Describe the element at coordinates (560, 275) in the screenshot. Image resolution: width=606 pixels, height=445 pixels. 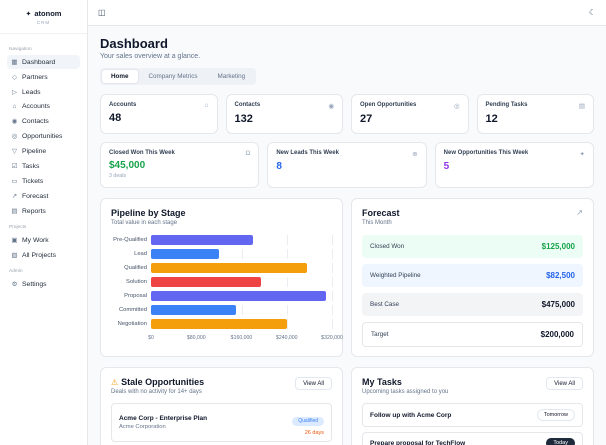
I see `forecast-value: $82,500` at that location.